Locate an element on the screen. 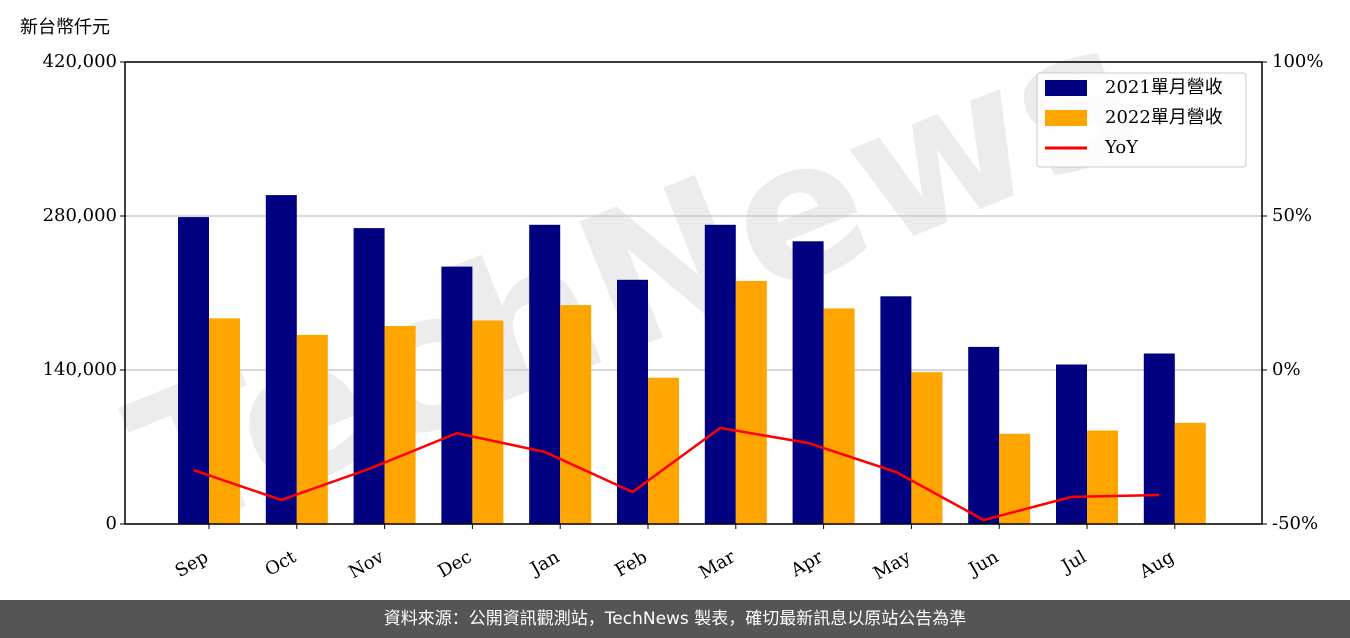 The image size is (1350, 638). x-tick-label: Nov is located at coordinates (366, 564).